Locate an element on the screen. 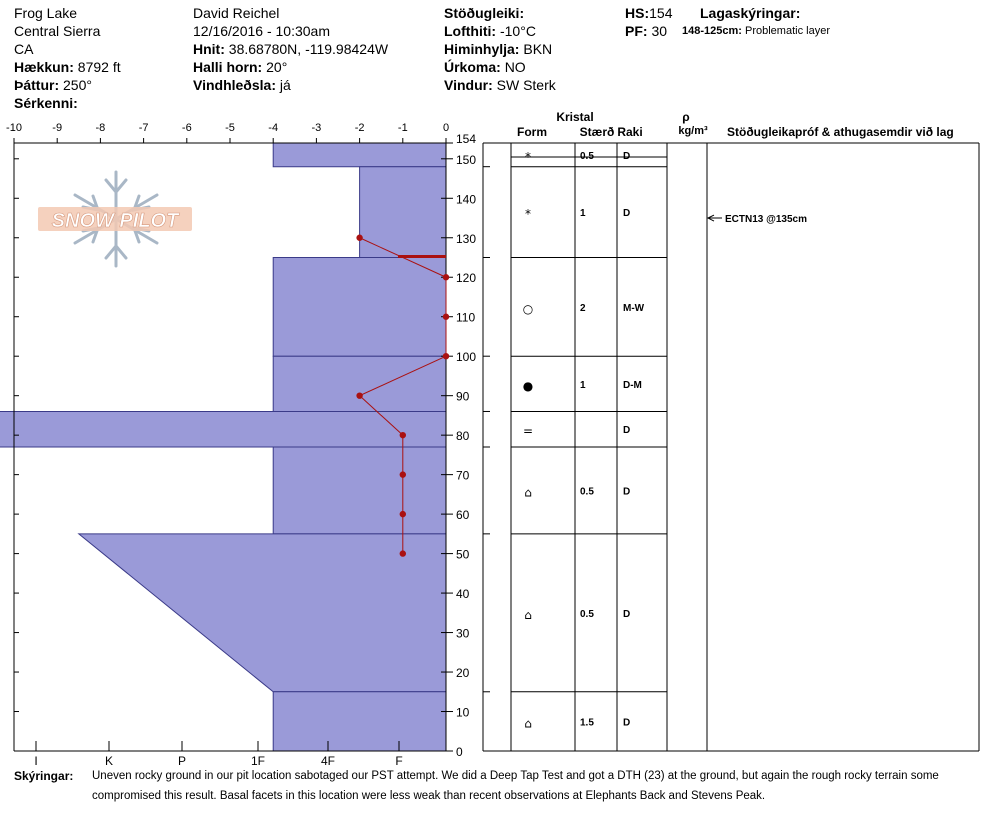  elevation-row: Hækkun: 8792 ft is located at coordinates (67, 67).